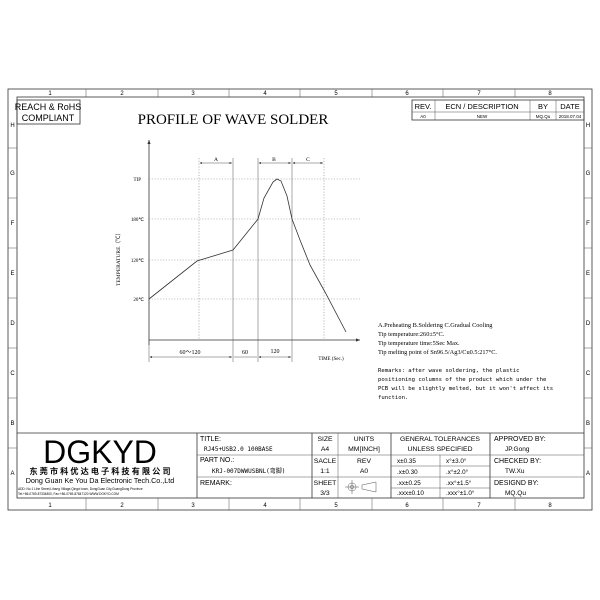 The height and width of the screenshot is (600, 600). What do you see at coordinates (361, 487) in the screenshot?
I see `projection-symbol-icon` at bounding box center [361, 487].